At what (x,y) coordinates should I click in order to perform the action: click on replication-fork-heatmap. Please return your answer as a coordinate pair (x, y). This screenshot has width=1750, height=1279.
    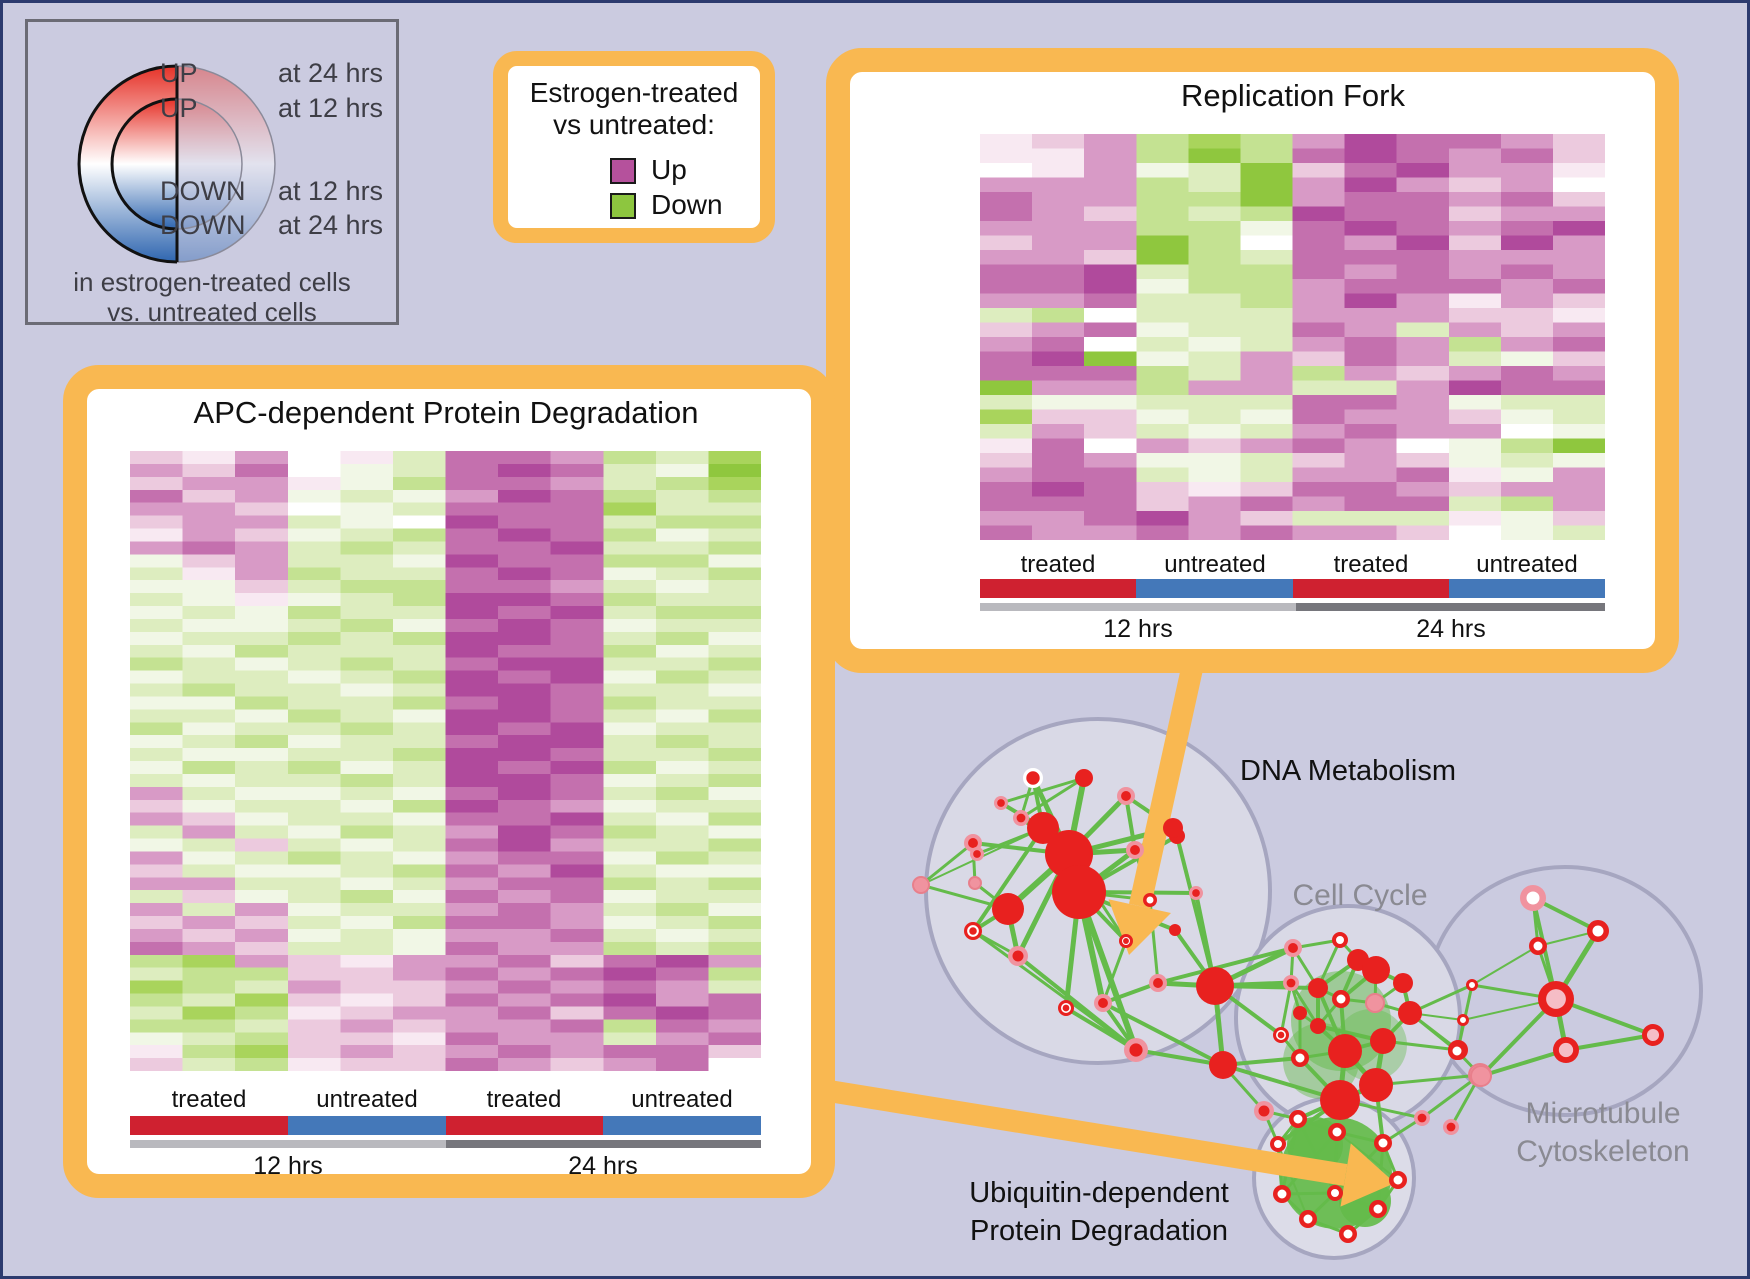
    Looking at the image, I should click on (1292, 337).